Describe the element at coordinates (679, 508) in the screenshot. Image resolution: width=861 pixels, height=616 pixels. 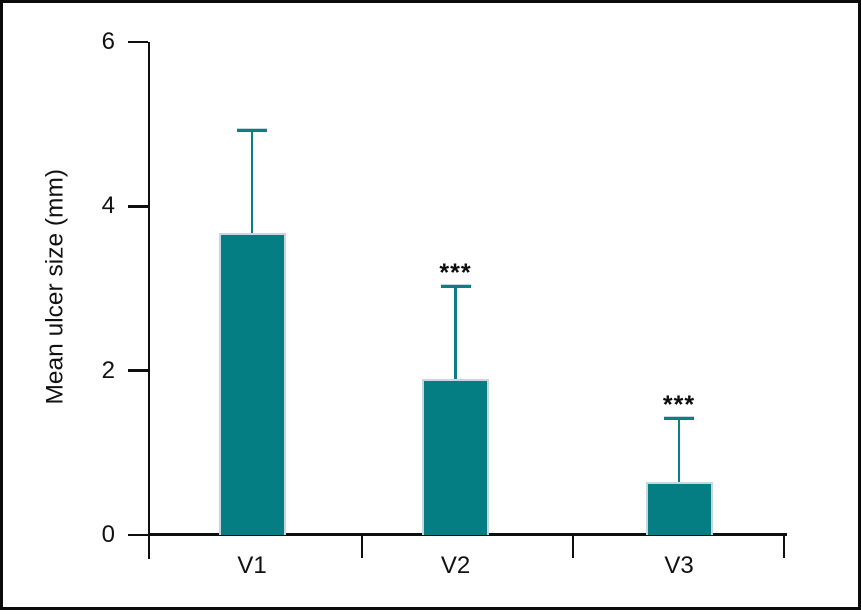
I see `bar-v3` at that location.